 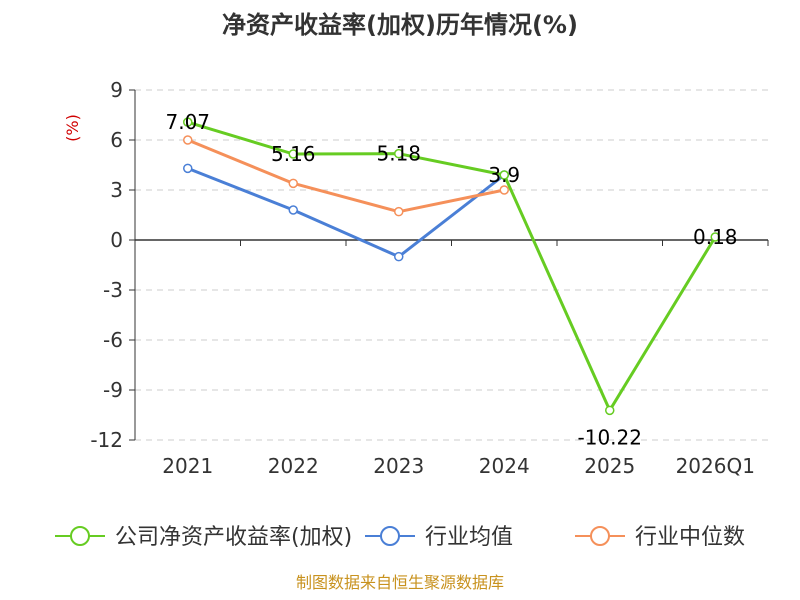 What do you see at coordinates (233, 537) in the screenshot?
I see `legend-label: 公司净资产收益率(加权)` at bounding box center [233, 537].